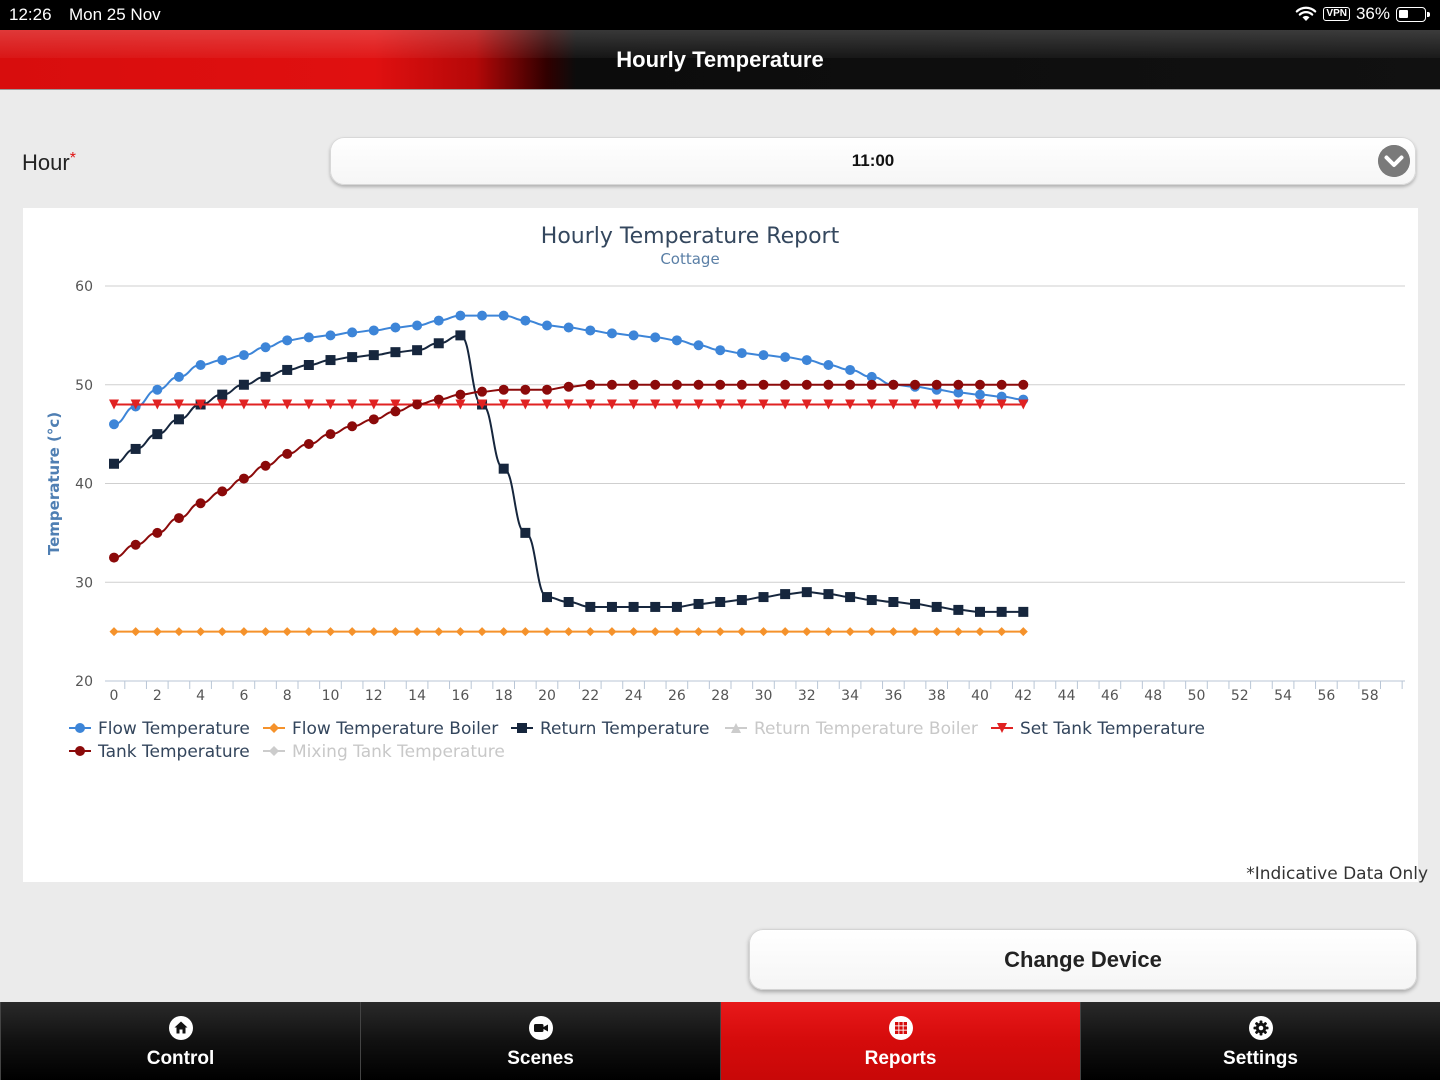 The image size is (1440, 1080). I want to click on hour-select: 11:00, so click(873, 161).